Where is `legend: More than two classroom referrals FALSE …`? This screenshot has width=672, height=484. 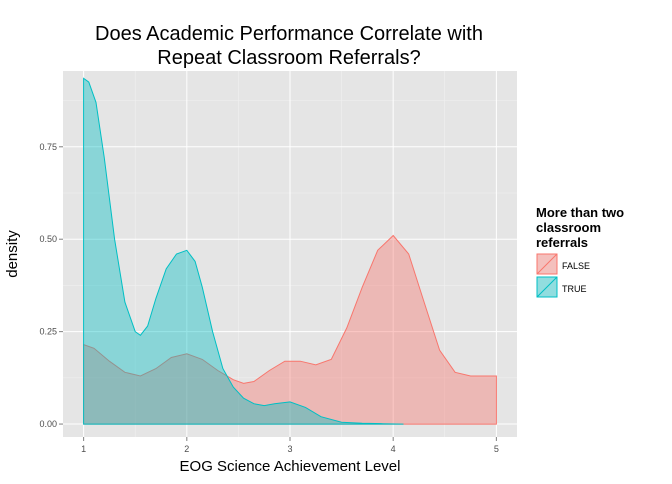
legend: More than two classroom referrals FALSE … is located at coordinates (579, 252).